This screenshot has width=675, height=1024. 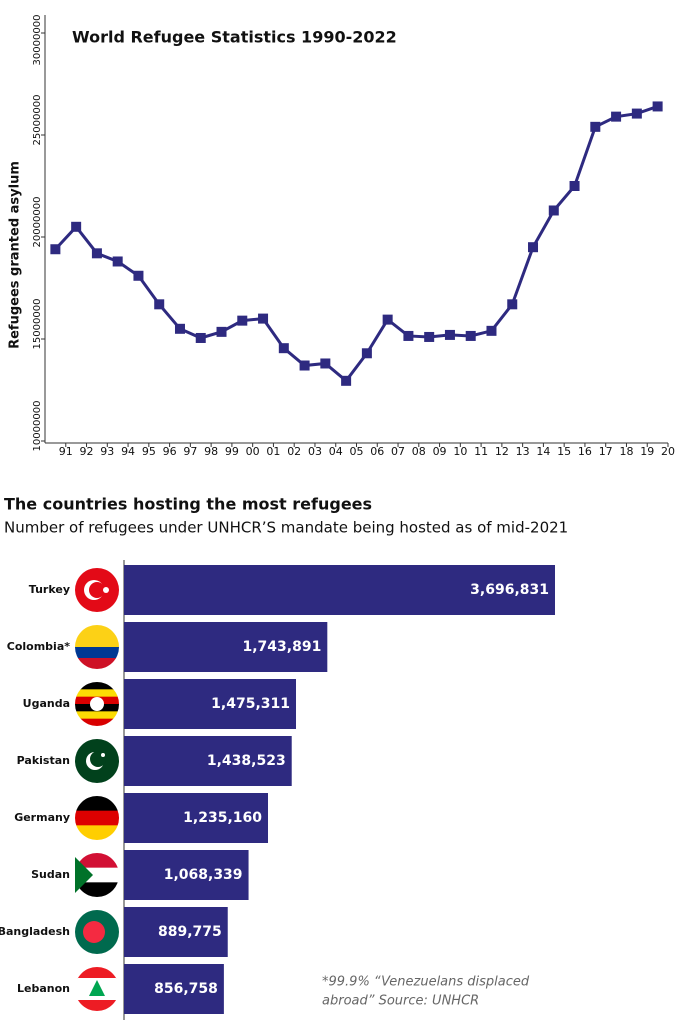 What do you see at coordinates (509, 590) in the screenshot?
I see `value-label: 3,696,831` at bounding box center [509, 590].